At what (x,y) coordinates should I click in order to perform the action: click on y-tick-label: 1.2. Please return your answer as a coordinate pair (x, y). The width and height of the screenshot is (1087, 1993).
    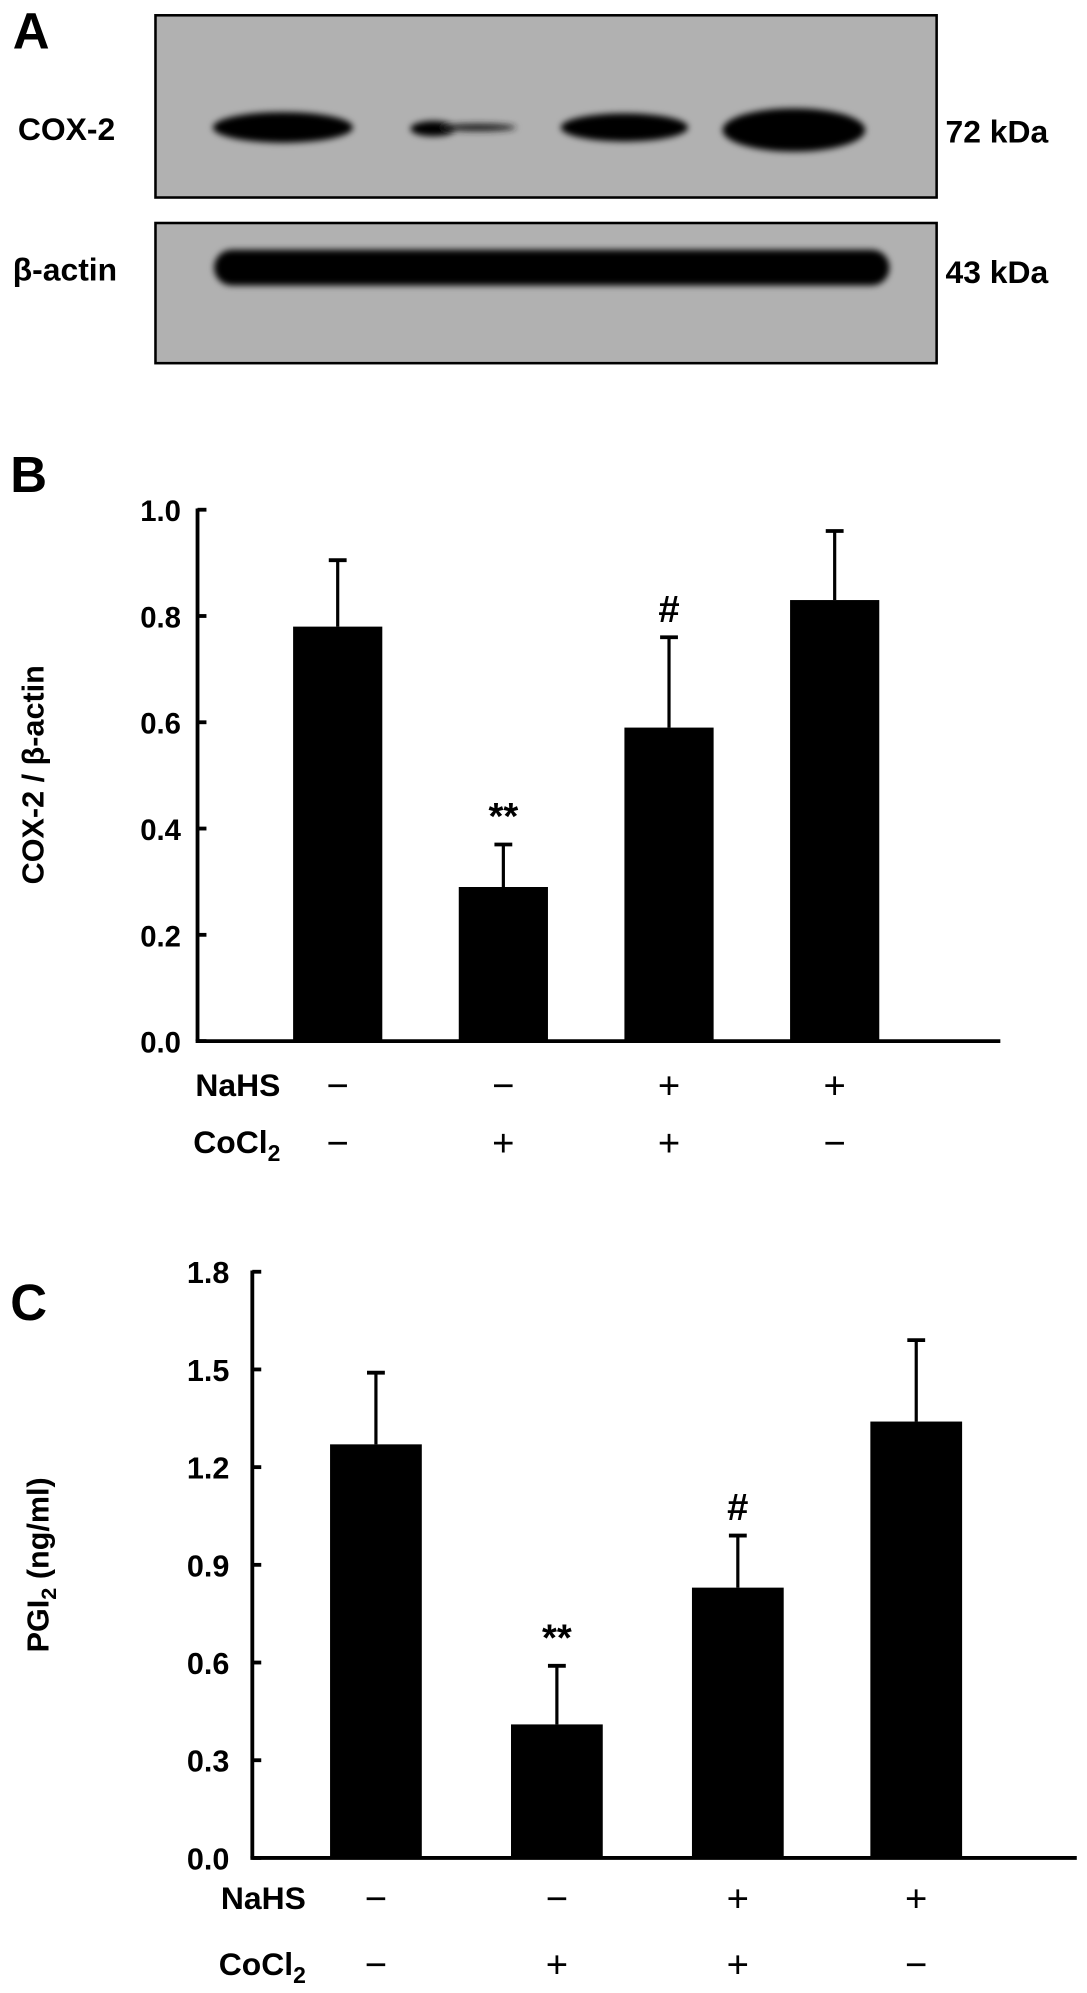
    Looking at the image, I should click on (208, 1469).